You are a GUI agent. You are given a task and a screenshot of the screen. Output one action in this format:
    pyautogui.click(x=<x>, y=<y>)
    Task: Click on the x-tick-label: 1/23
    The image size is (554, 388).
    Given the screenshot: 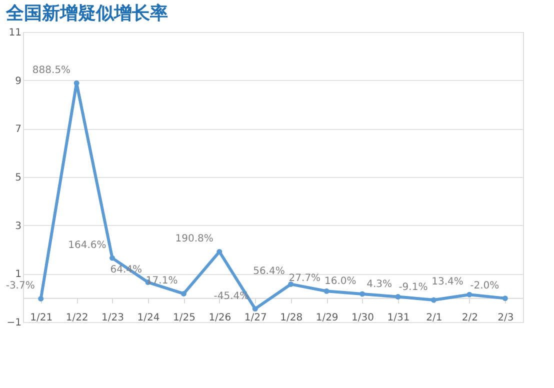 What is the action you would take?
    pyautogui.click(x=113, y=318)
    